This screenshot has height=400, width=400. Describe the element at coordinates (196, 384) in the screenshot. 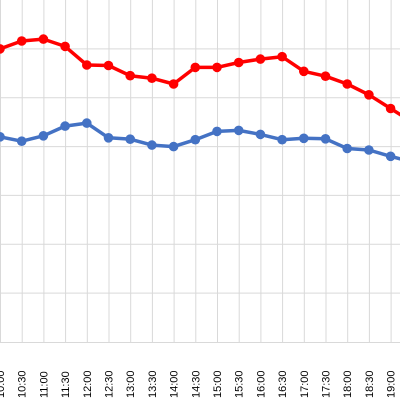

I see `x-tick-label: 14:30` at that location.